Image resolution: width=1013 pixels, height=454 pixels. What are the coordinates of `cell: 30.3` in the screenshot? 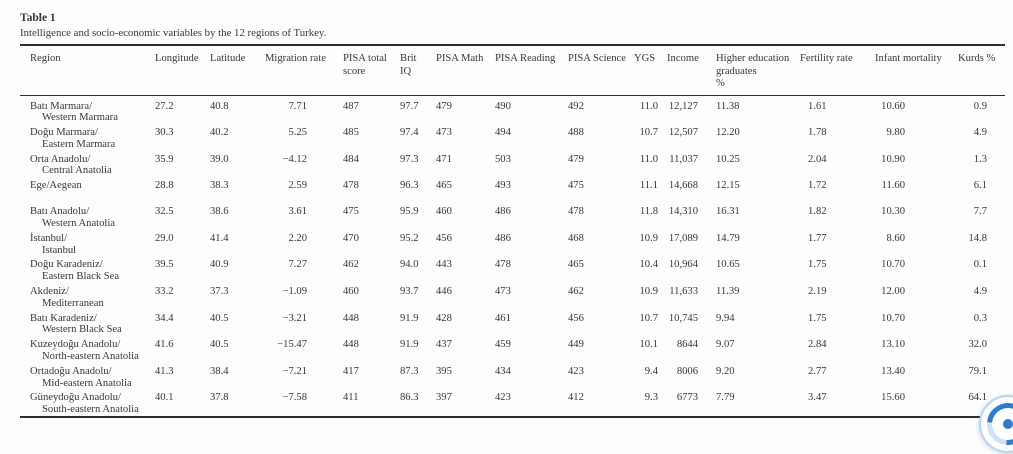 It's located at (164, 133).